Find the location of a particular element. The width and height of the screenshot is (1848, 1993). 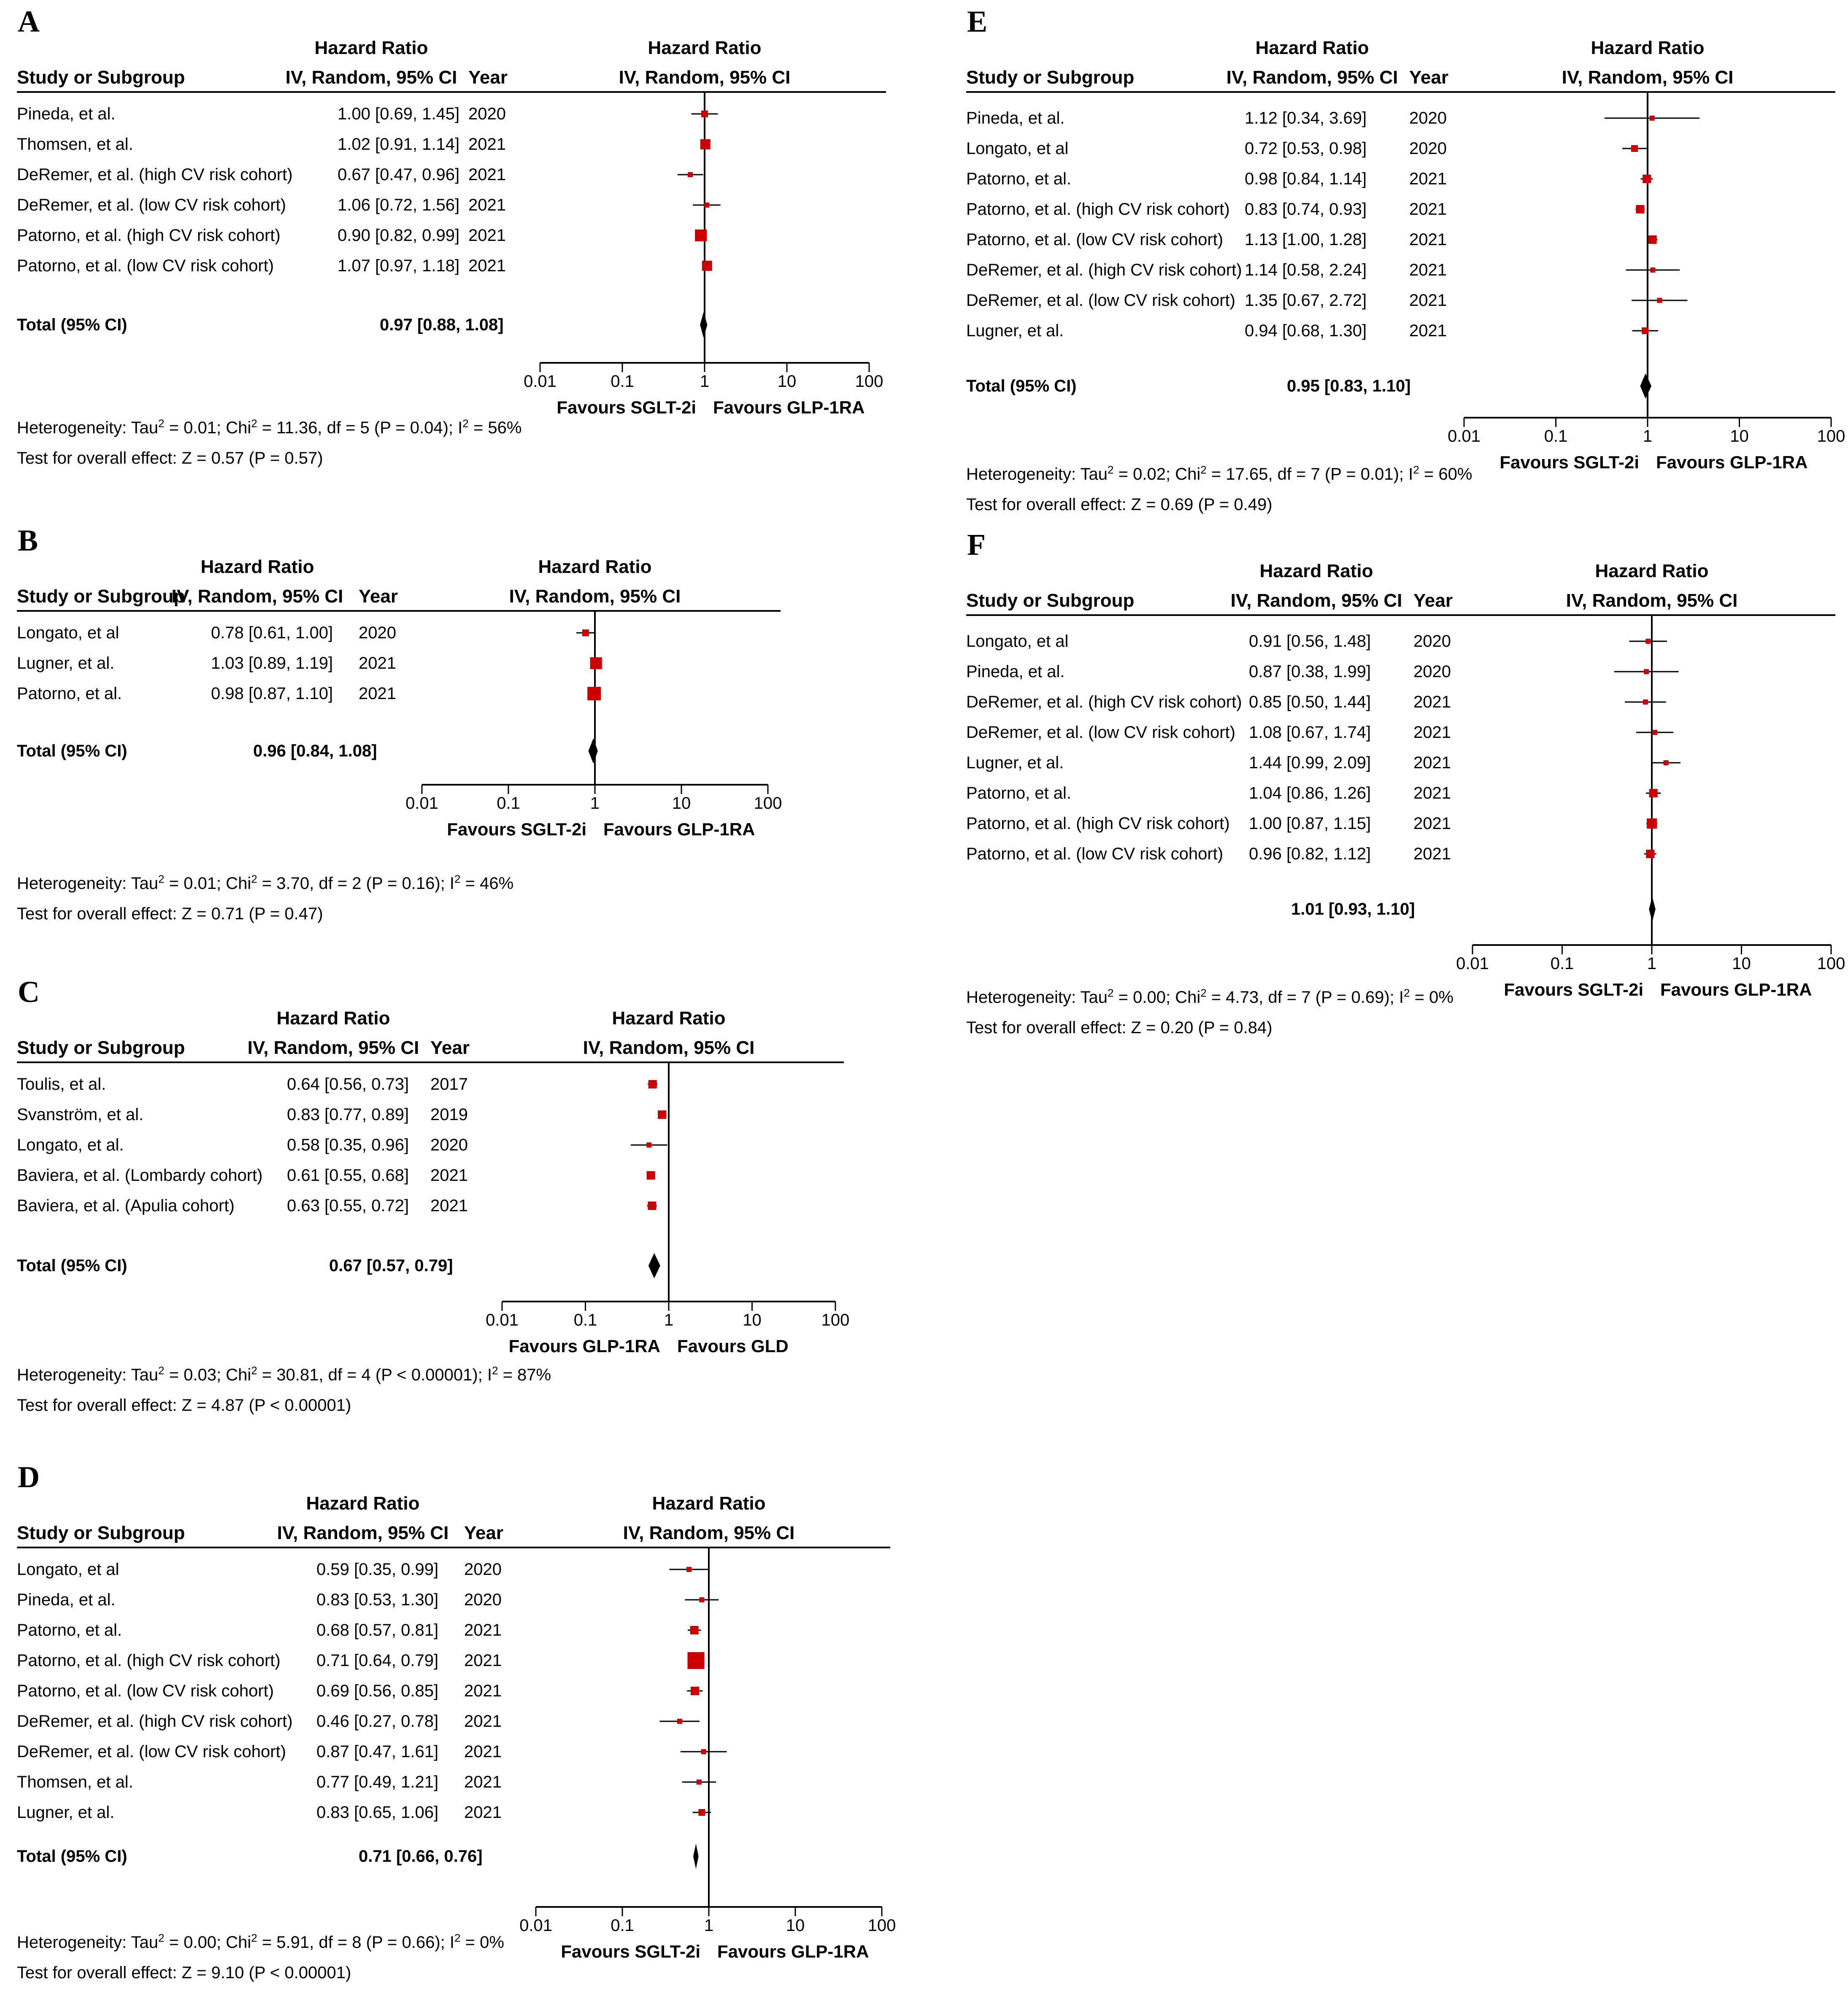

study-ci: 0.58 [0.35, 0.96] is located at coordinates (348, 1145).